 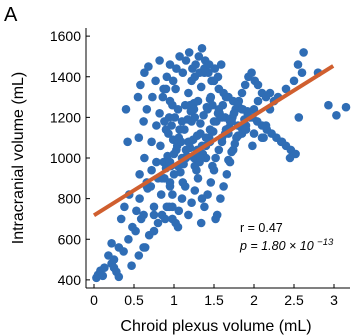 I want to click on x-axis-title: Chroid plexus volume (mL), so click(x=215, y=326).